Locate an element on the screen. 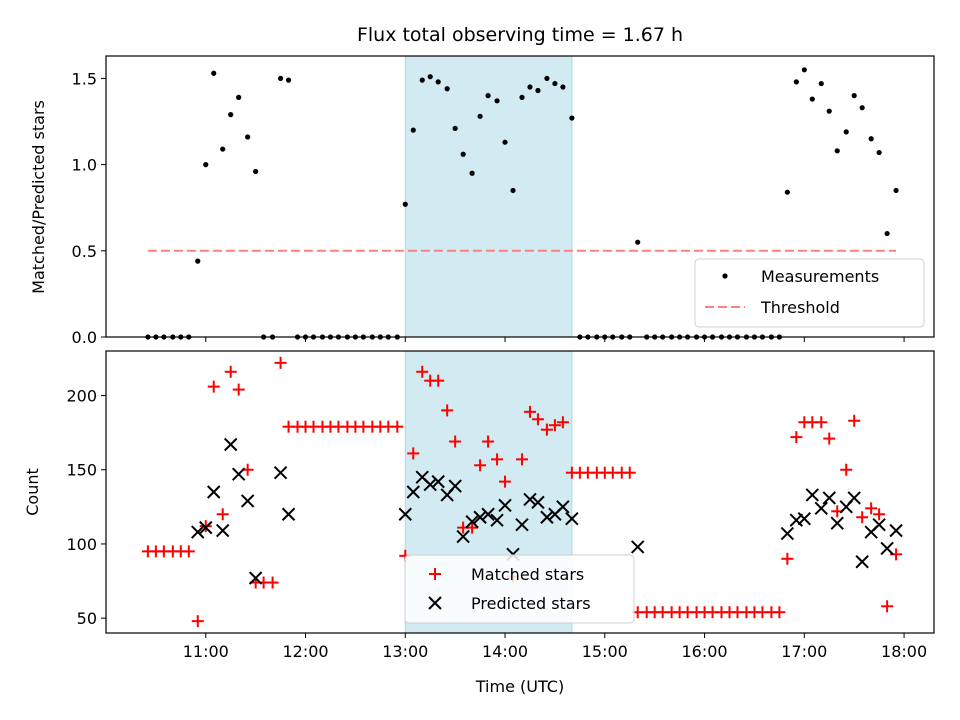 The width and height of the screenshot is (960, 720). x-tick-label: 15:00 is located at coordinates (605, 651).